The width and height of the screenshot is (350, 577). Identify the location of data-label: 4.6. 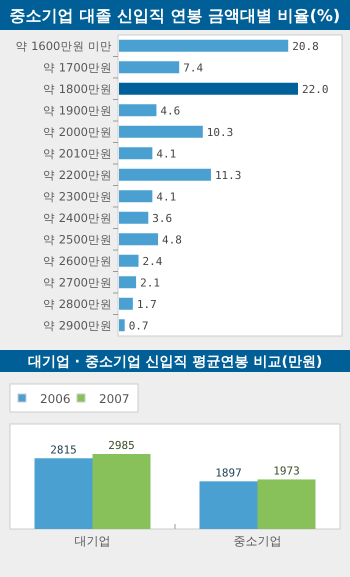
(170, 111).